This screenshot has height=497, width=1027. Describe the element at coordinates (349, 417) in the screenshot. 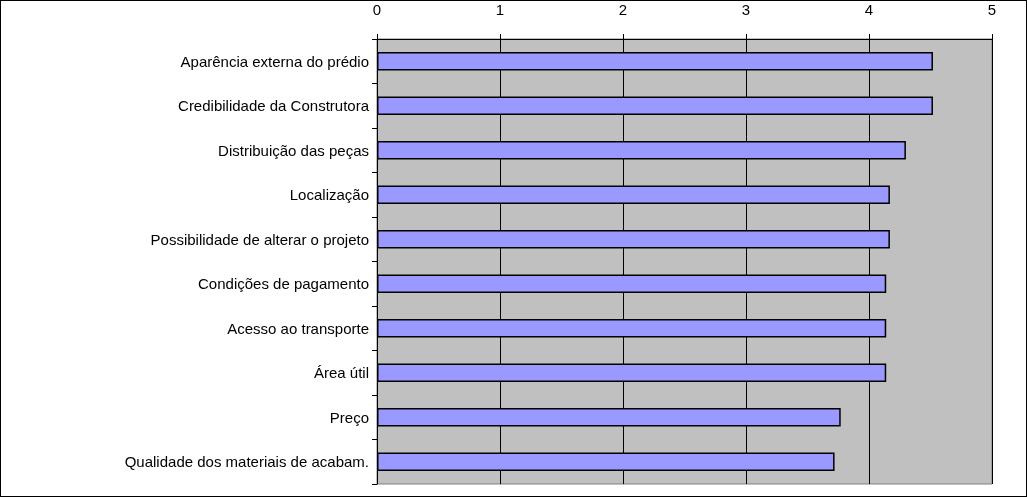

I see `y-tick-label: Preço` at that location.